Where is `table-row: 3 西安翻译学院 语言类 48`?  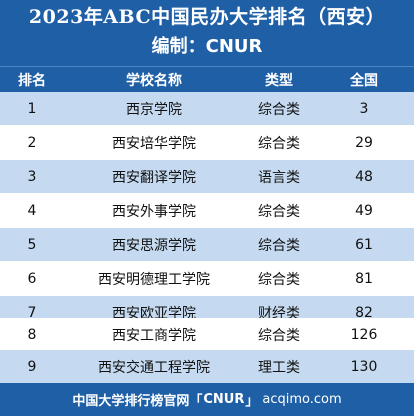
table-row: 3 西安翻译学院 语言类 48 is located at coordinates (207, 177).